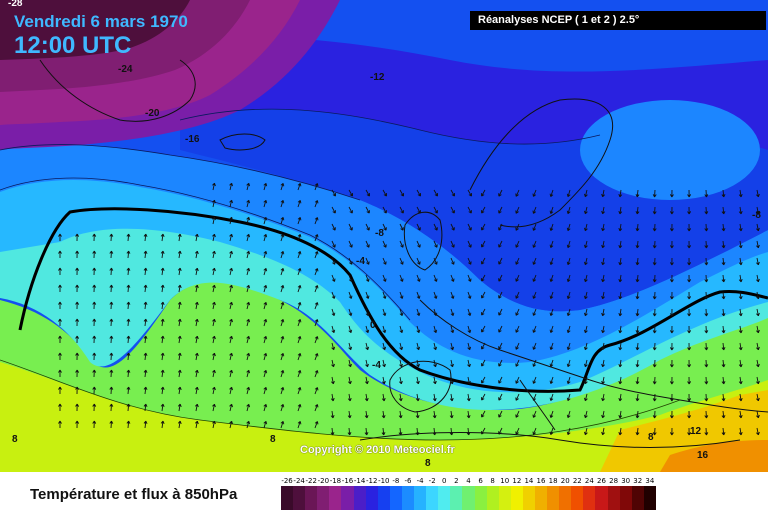  What do you see at coordinates (311, 481) in the screenshot?
I see `legend-tick-label: -22` at bounding box center [311, 481].